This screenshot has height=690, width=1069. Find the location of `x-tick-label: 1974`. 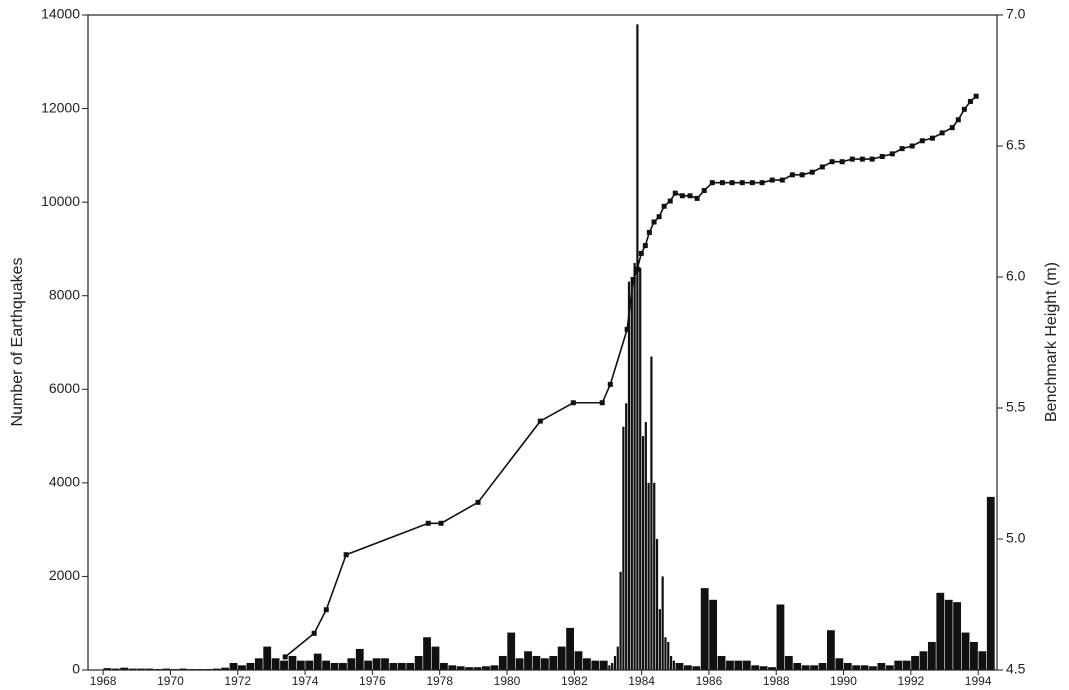

x-tick-label: 1974 is located at coordinates (305, 681).